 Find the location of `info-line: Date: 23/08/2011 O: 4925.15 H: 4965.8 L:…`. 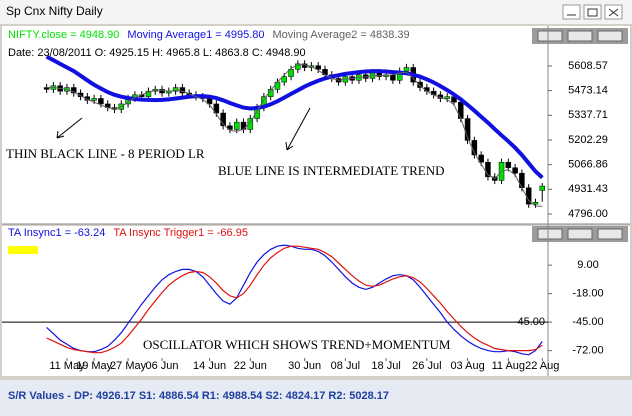

info-line: Date: 23/08/2011 O: 4925.15 H: 4965.8 L:… is located at coordinates (157, 53).